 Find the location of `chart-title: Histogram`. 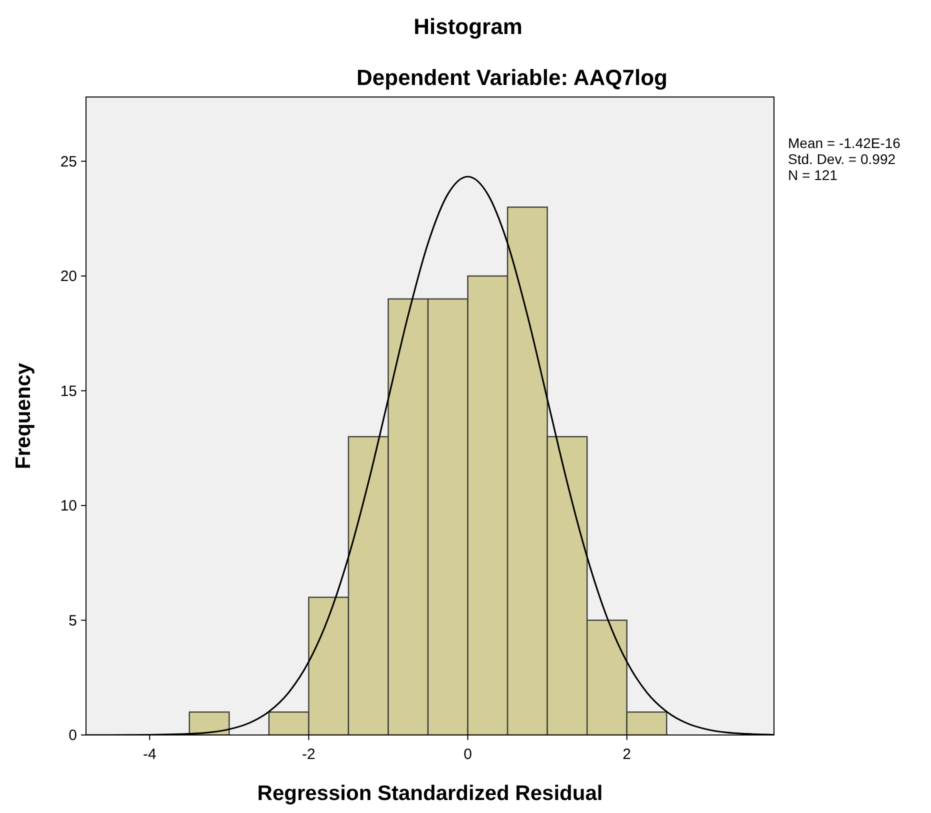

chart-title: Histogram is located at coordinates (468, 26).